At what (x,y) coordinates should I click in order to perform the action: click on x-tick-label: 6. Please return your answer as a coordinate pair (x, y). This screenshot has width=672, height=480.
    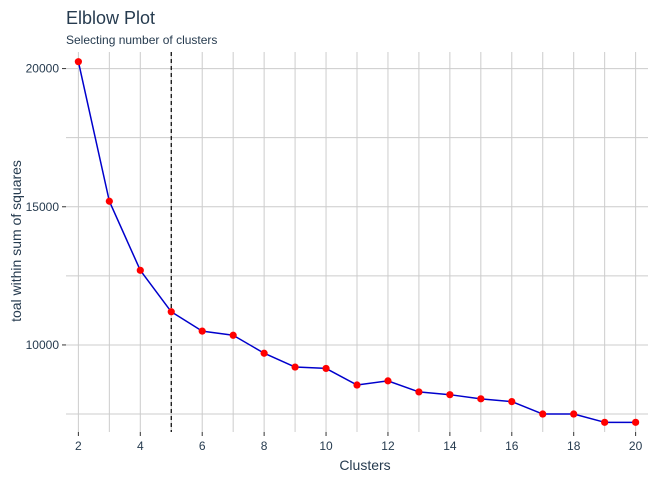
    Looking at the image, I should click on (202, 446).